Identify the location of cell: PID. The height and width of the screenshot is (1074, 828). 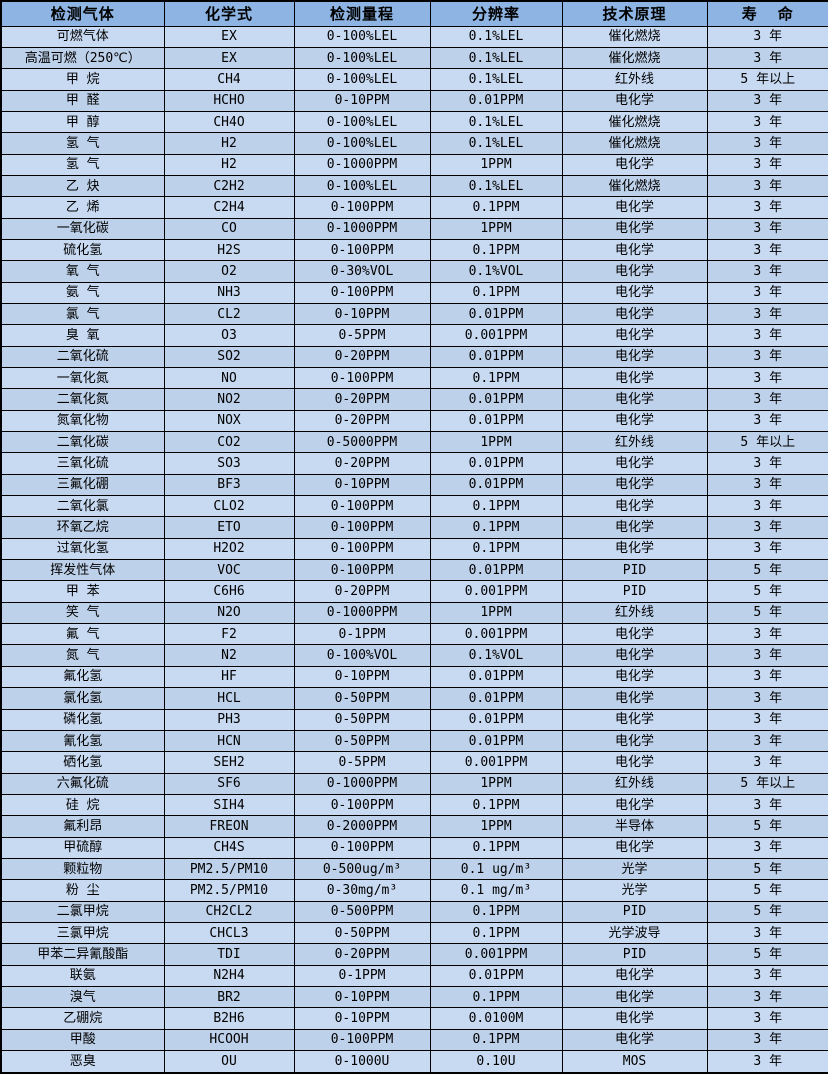
(634, 954).